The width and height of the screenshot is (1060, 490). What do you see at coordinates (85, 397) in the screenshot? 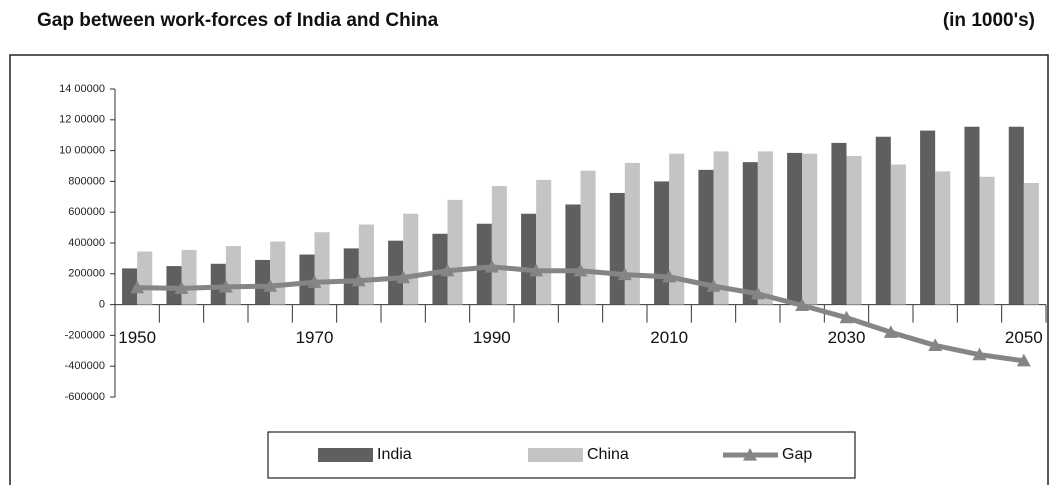
I see `y-tick-label: -600000` at bounding box center [85, 397].